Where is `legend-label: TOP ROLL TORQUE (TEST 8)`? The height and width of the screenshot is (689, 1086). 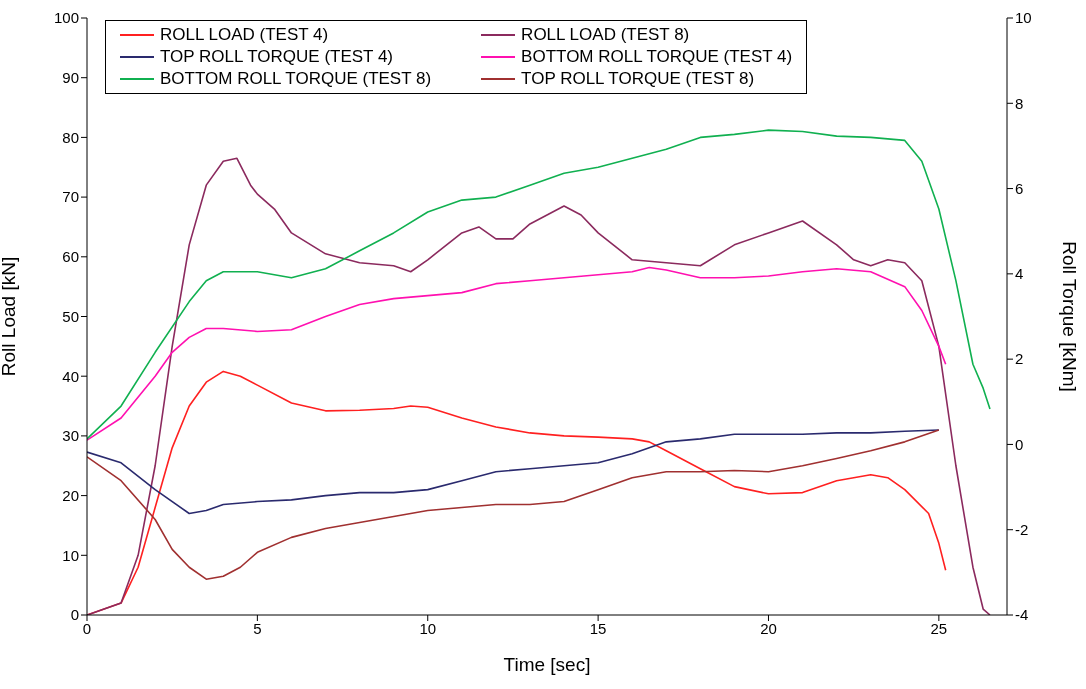 legend-label: TOP ROLL TORQUE (TEST 8) is located at coordinates (638, 79).